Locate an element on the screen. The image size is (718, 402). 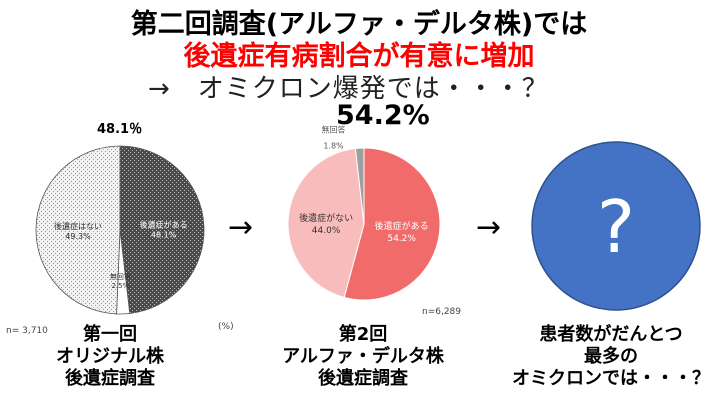
pie1-caption-line: オリジナル株 is located at coordinates (110, 356).